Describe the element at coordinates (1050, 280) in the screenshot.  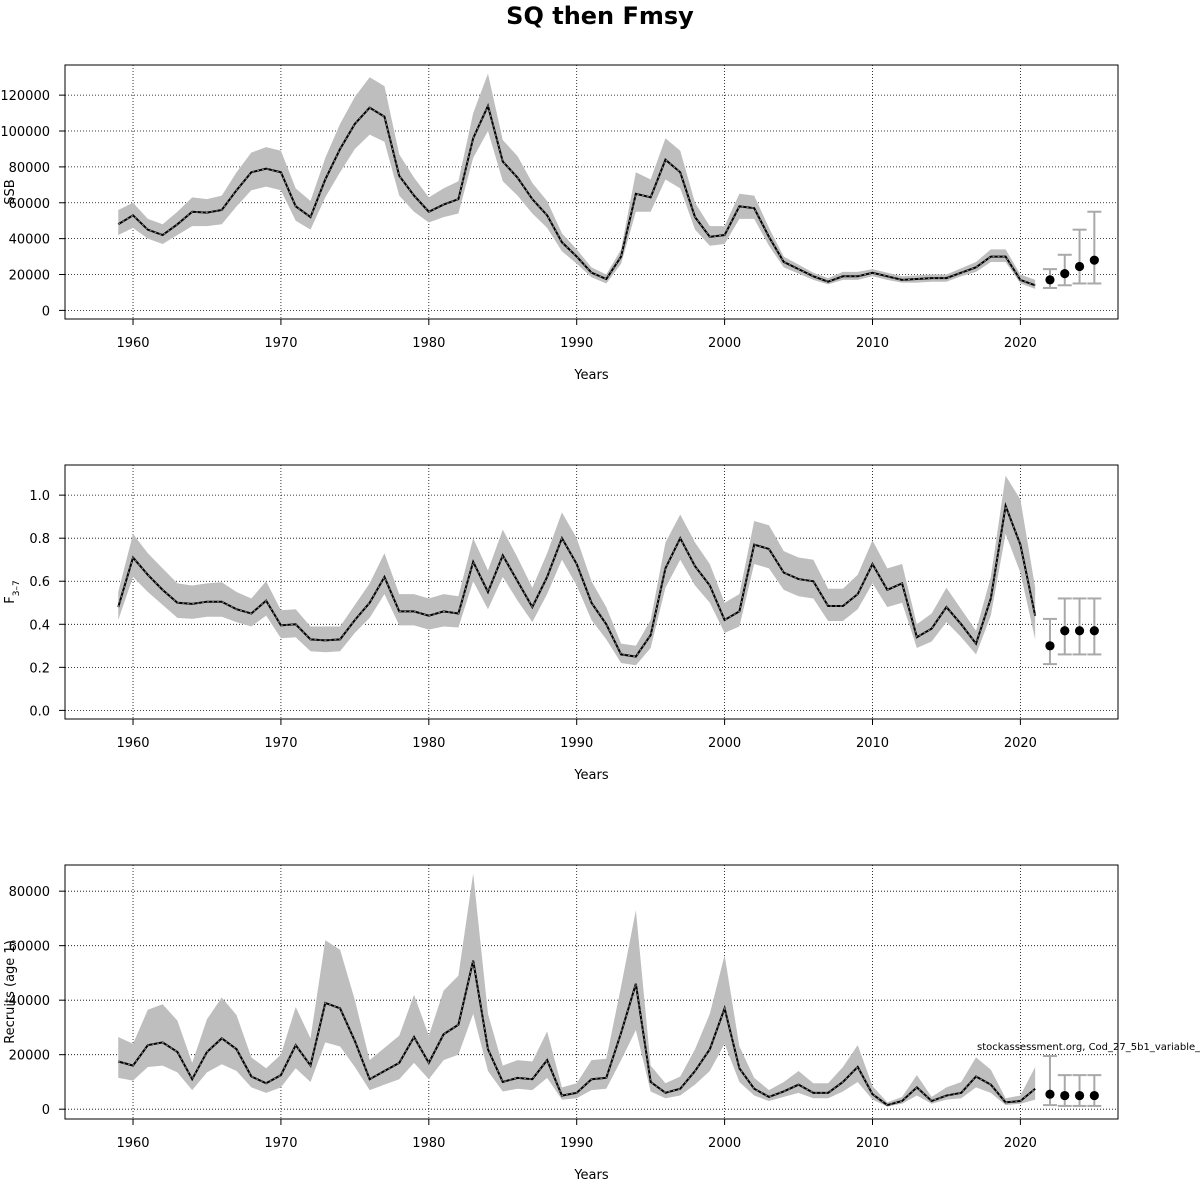
I see `ssb-forecast-point-2022` at that location.